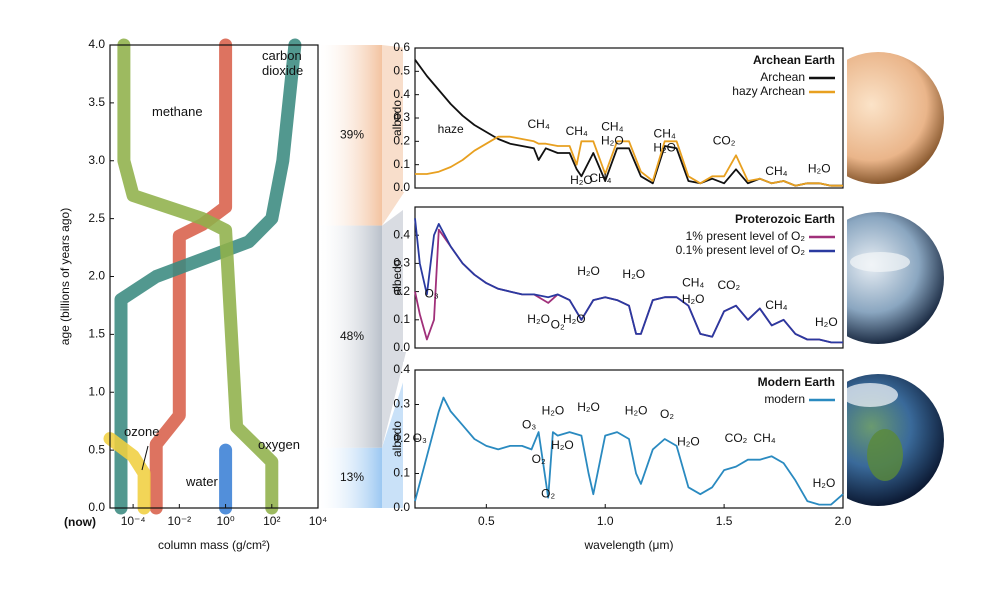 This screenshot has width=1000, height=600. I want to click on x-tick-label: 10⁻⁴, so click(133, 521).